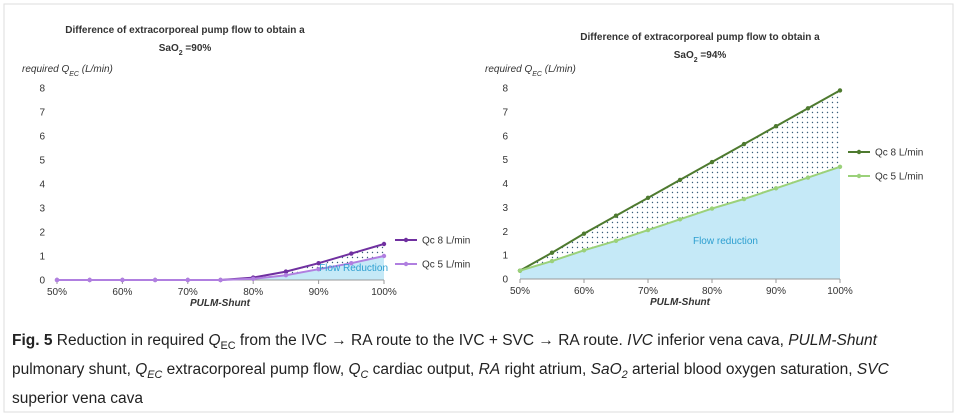  What do you see at coordinates (77, 399) in the screenshot?
I see `caption-run: superior vena cava` at bounding box center [77, 399].